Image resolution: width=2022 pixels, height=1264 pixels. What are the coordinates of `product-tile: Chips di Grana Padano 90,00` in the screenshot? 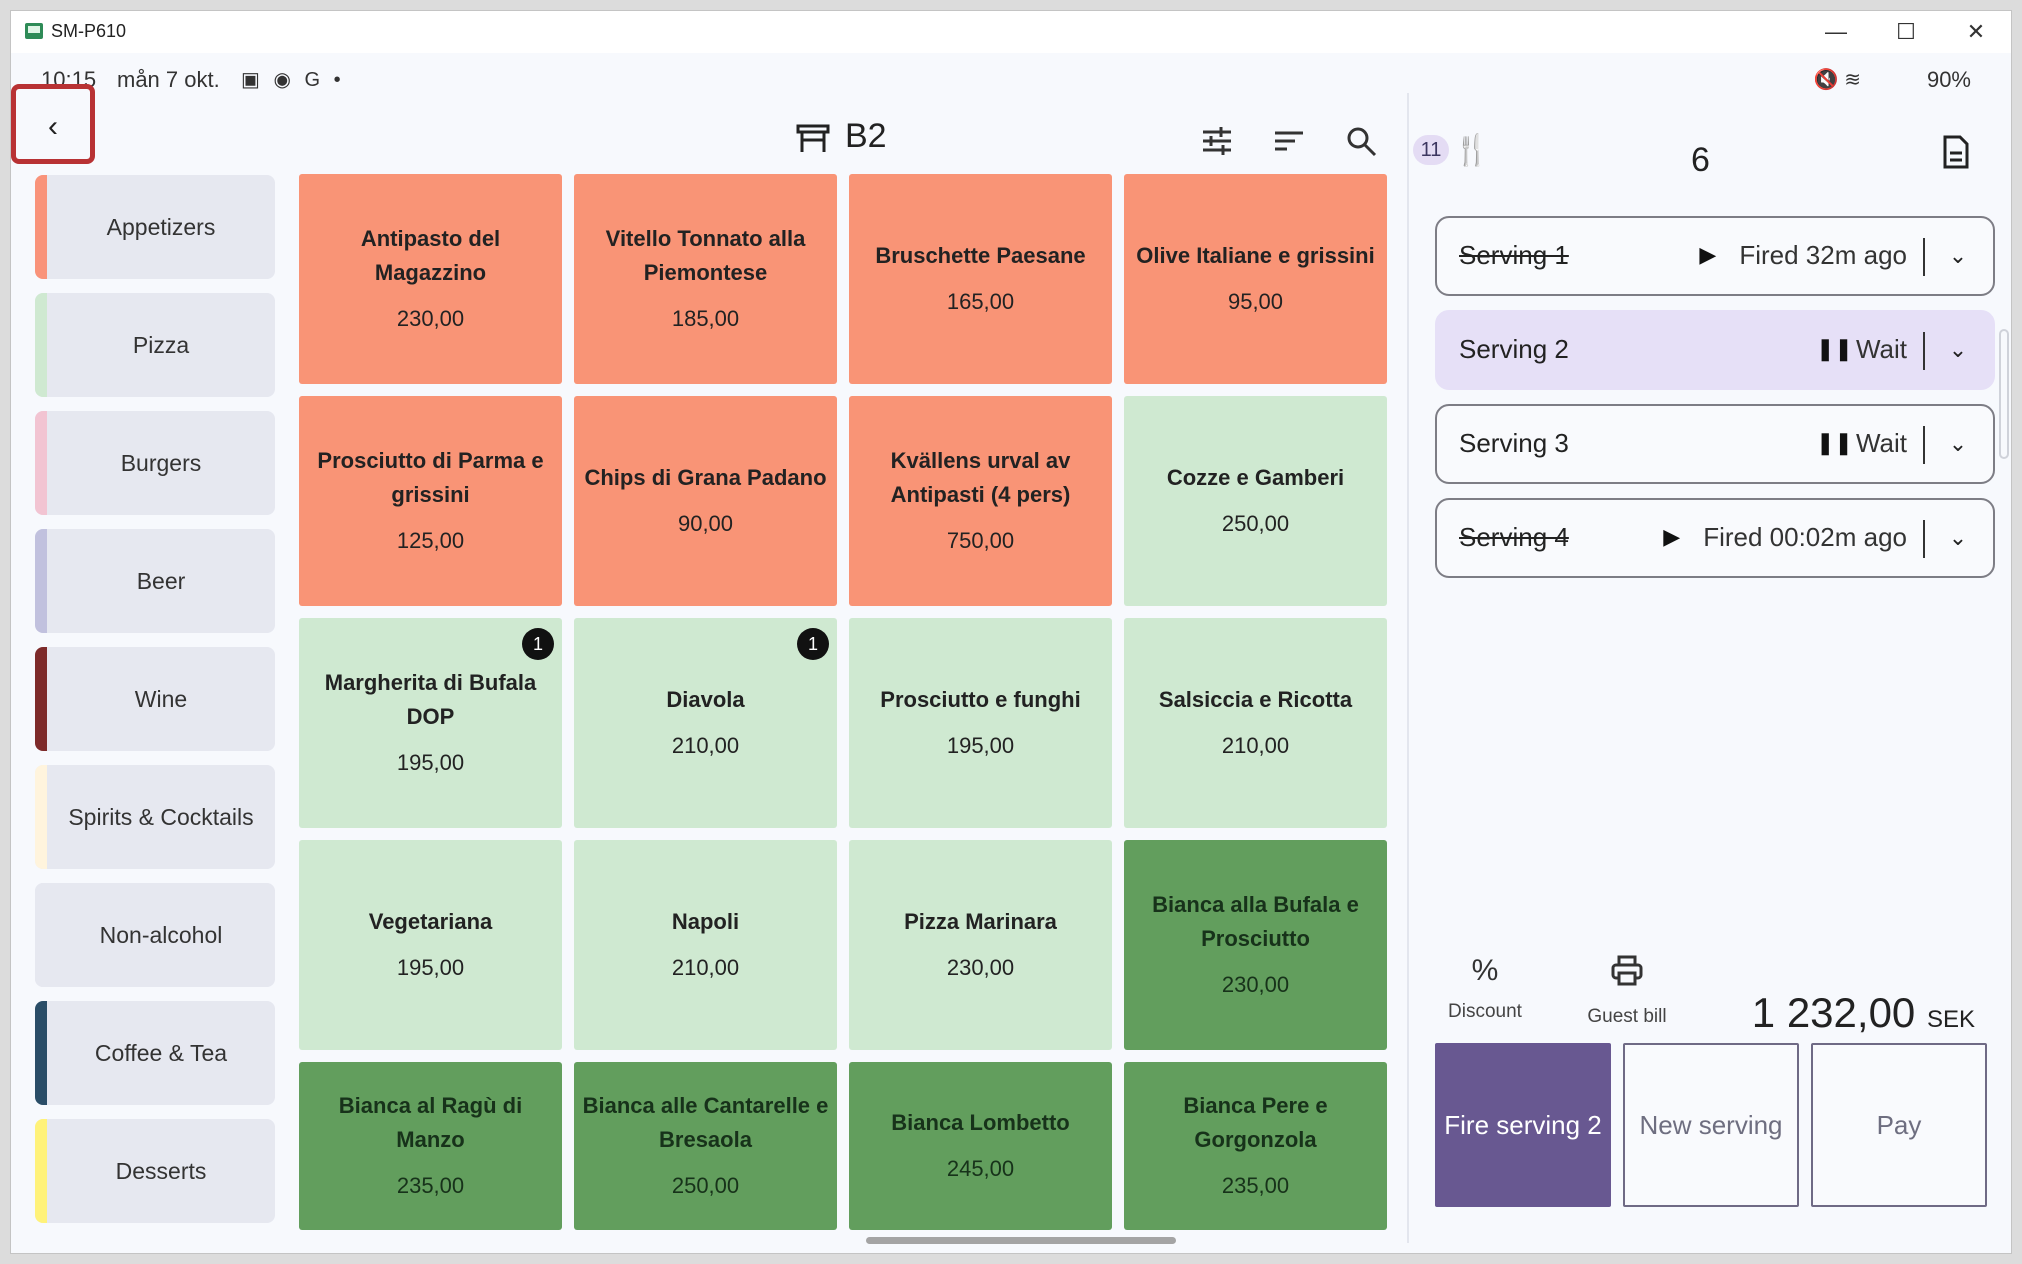 It's located at (705, 501).